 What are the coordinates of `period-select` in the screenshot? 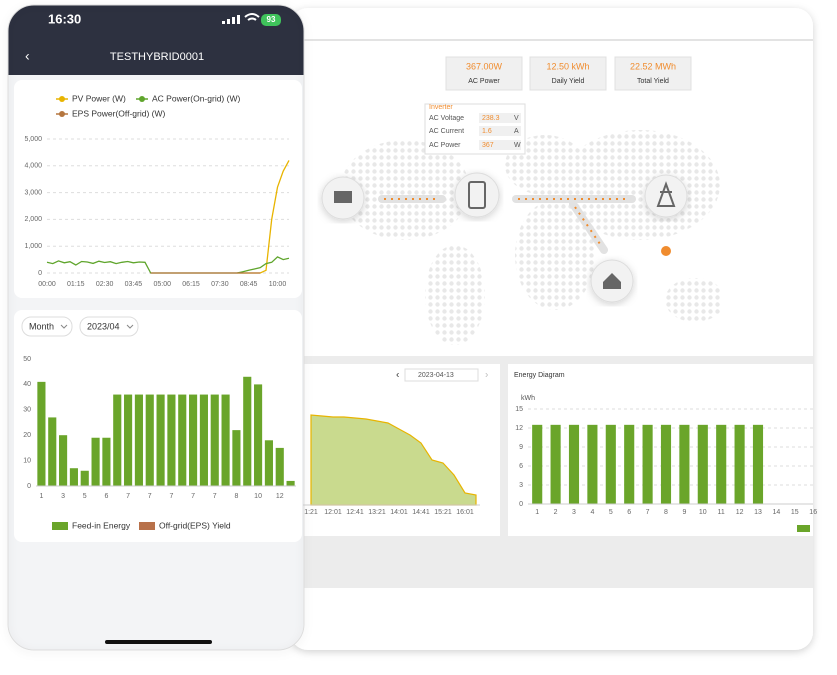 It's located at (47, 326).